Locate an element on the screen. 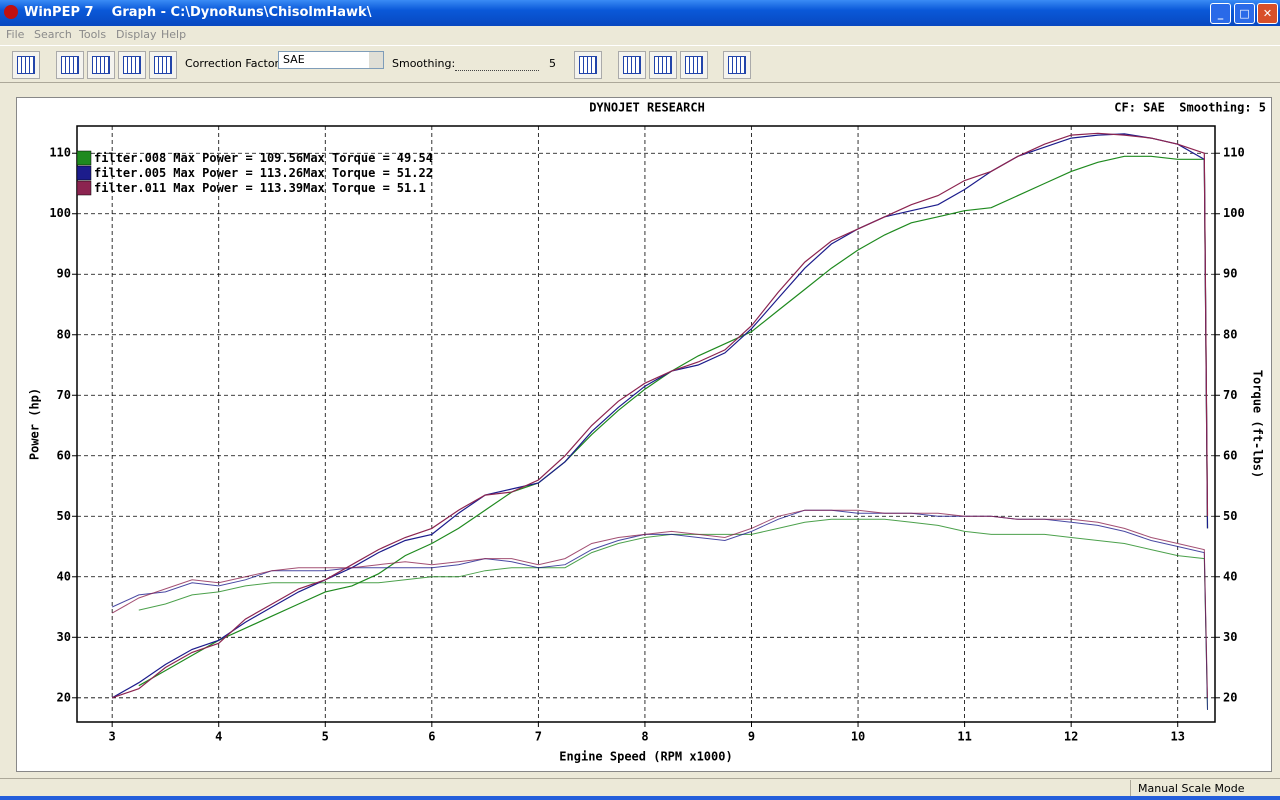 This screenshot has height=800, width=1280. y-tick-label: 30 is located at coordinates (64, 637).